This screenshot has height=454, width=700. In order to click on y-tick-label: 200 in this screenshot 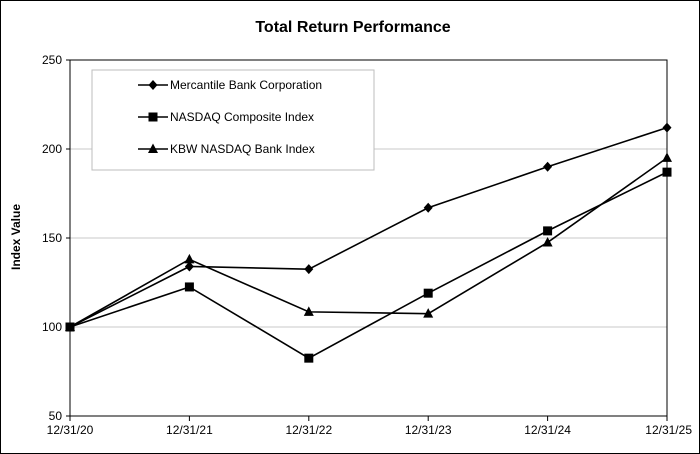, I will do `click(52, 149)`.